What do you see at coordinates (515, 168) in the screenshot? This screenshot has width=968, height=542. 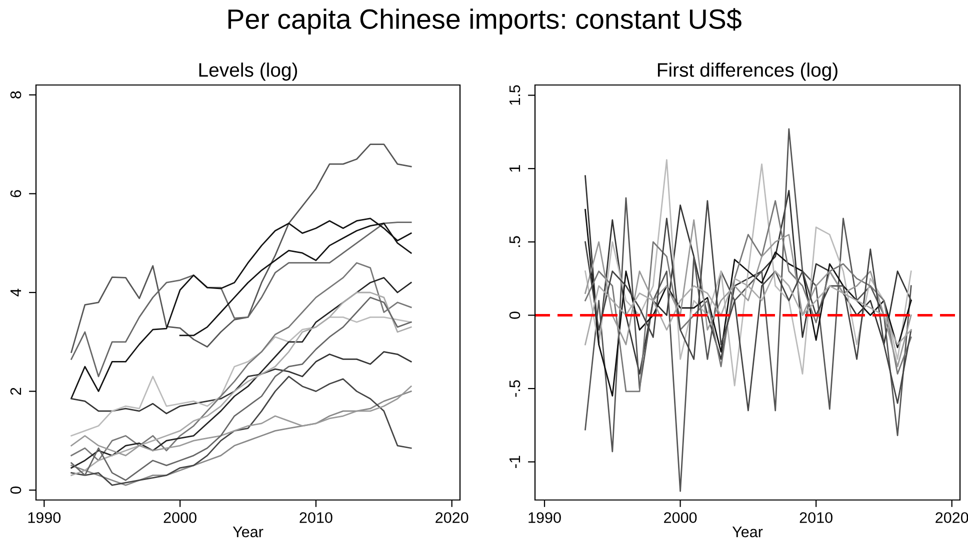 I see `y-tick-label: 1` at bounding box center [515, 168].